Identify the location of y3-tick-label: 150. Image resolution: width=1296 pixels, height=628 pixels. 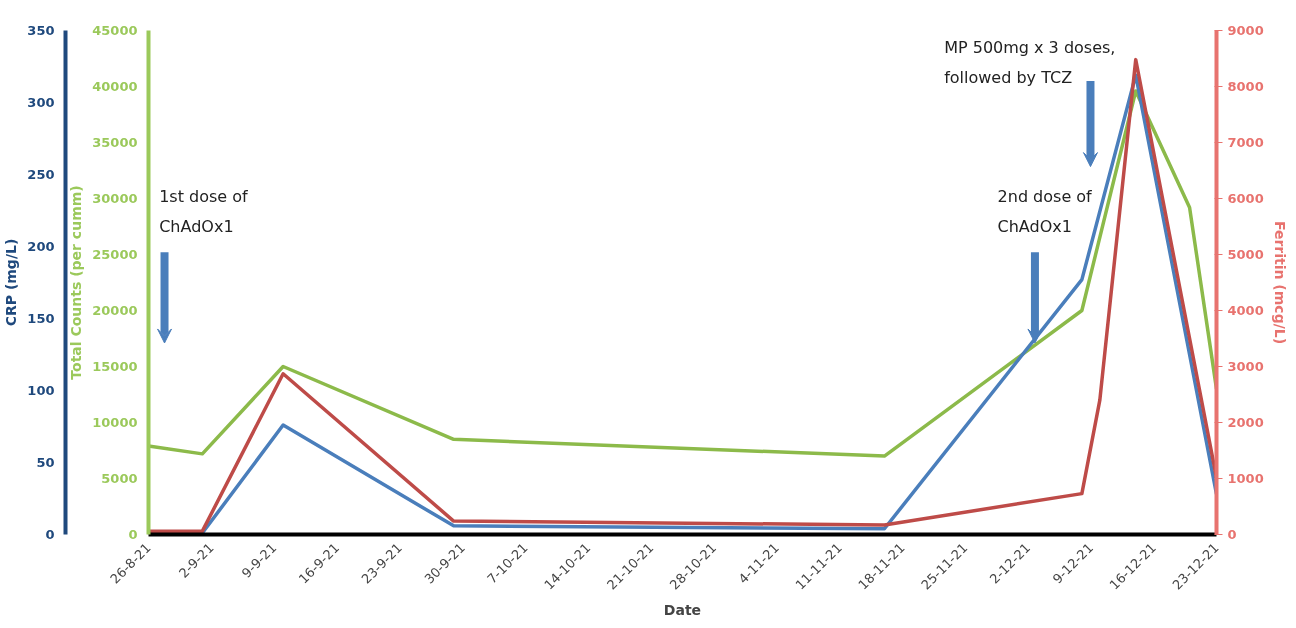
(41, 318).